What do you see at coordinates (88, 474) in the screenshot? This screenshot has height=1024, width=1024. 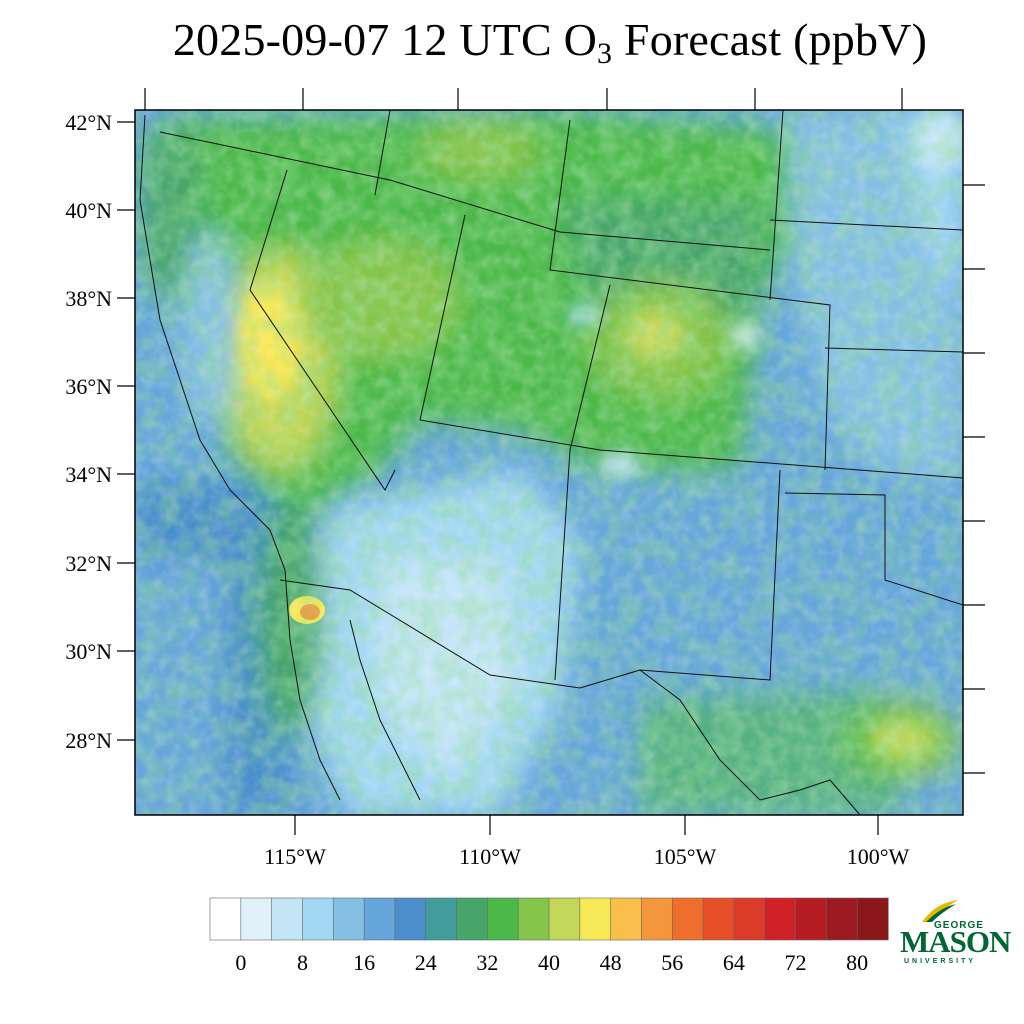 I see `lat-label-34: 34°N` at bounding box center [88, 474].